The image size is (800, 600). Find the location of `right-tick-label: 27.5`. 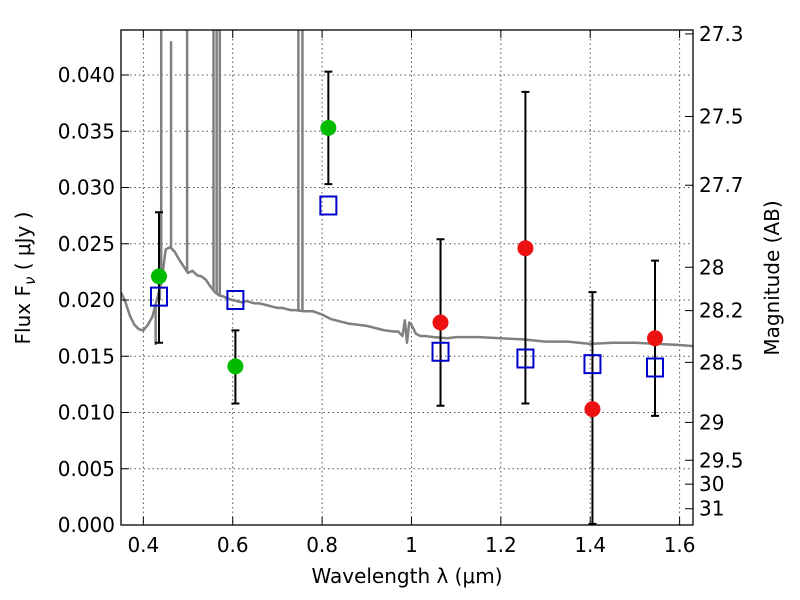

right-tick-label: 27.5 is located at coordinates (721, 117).